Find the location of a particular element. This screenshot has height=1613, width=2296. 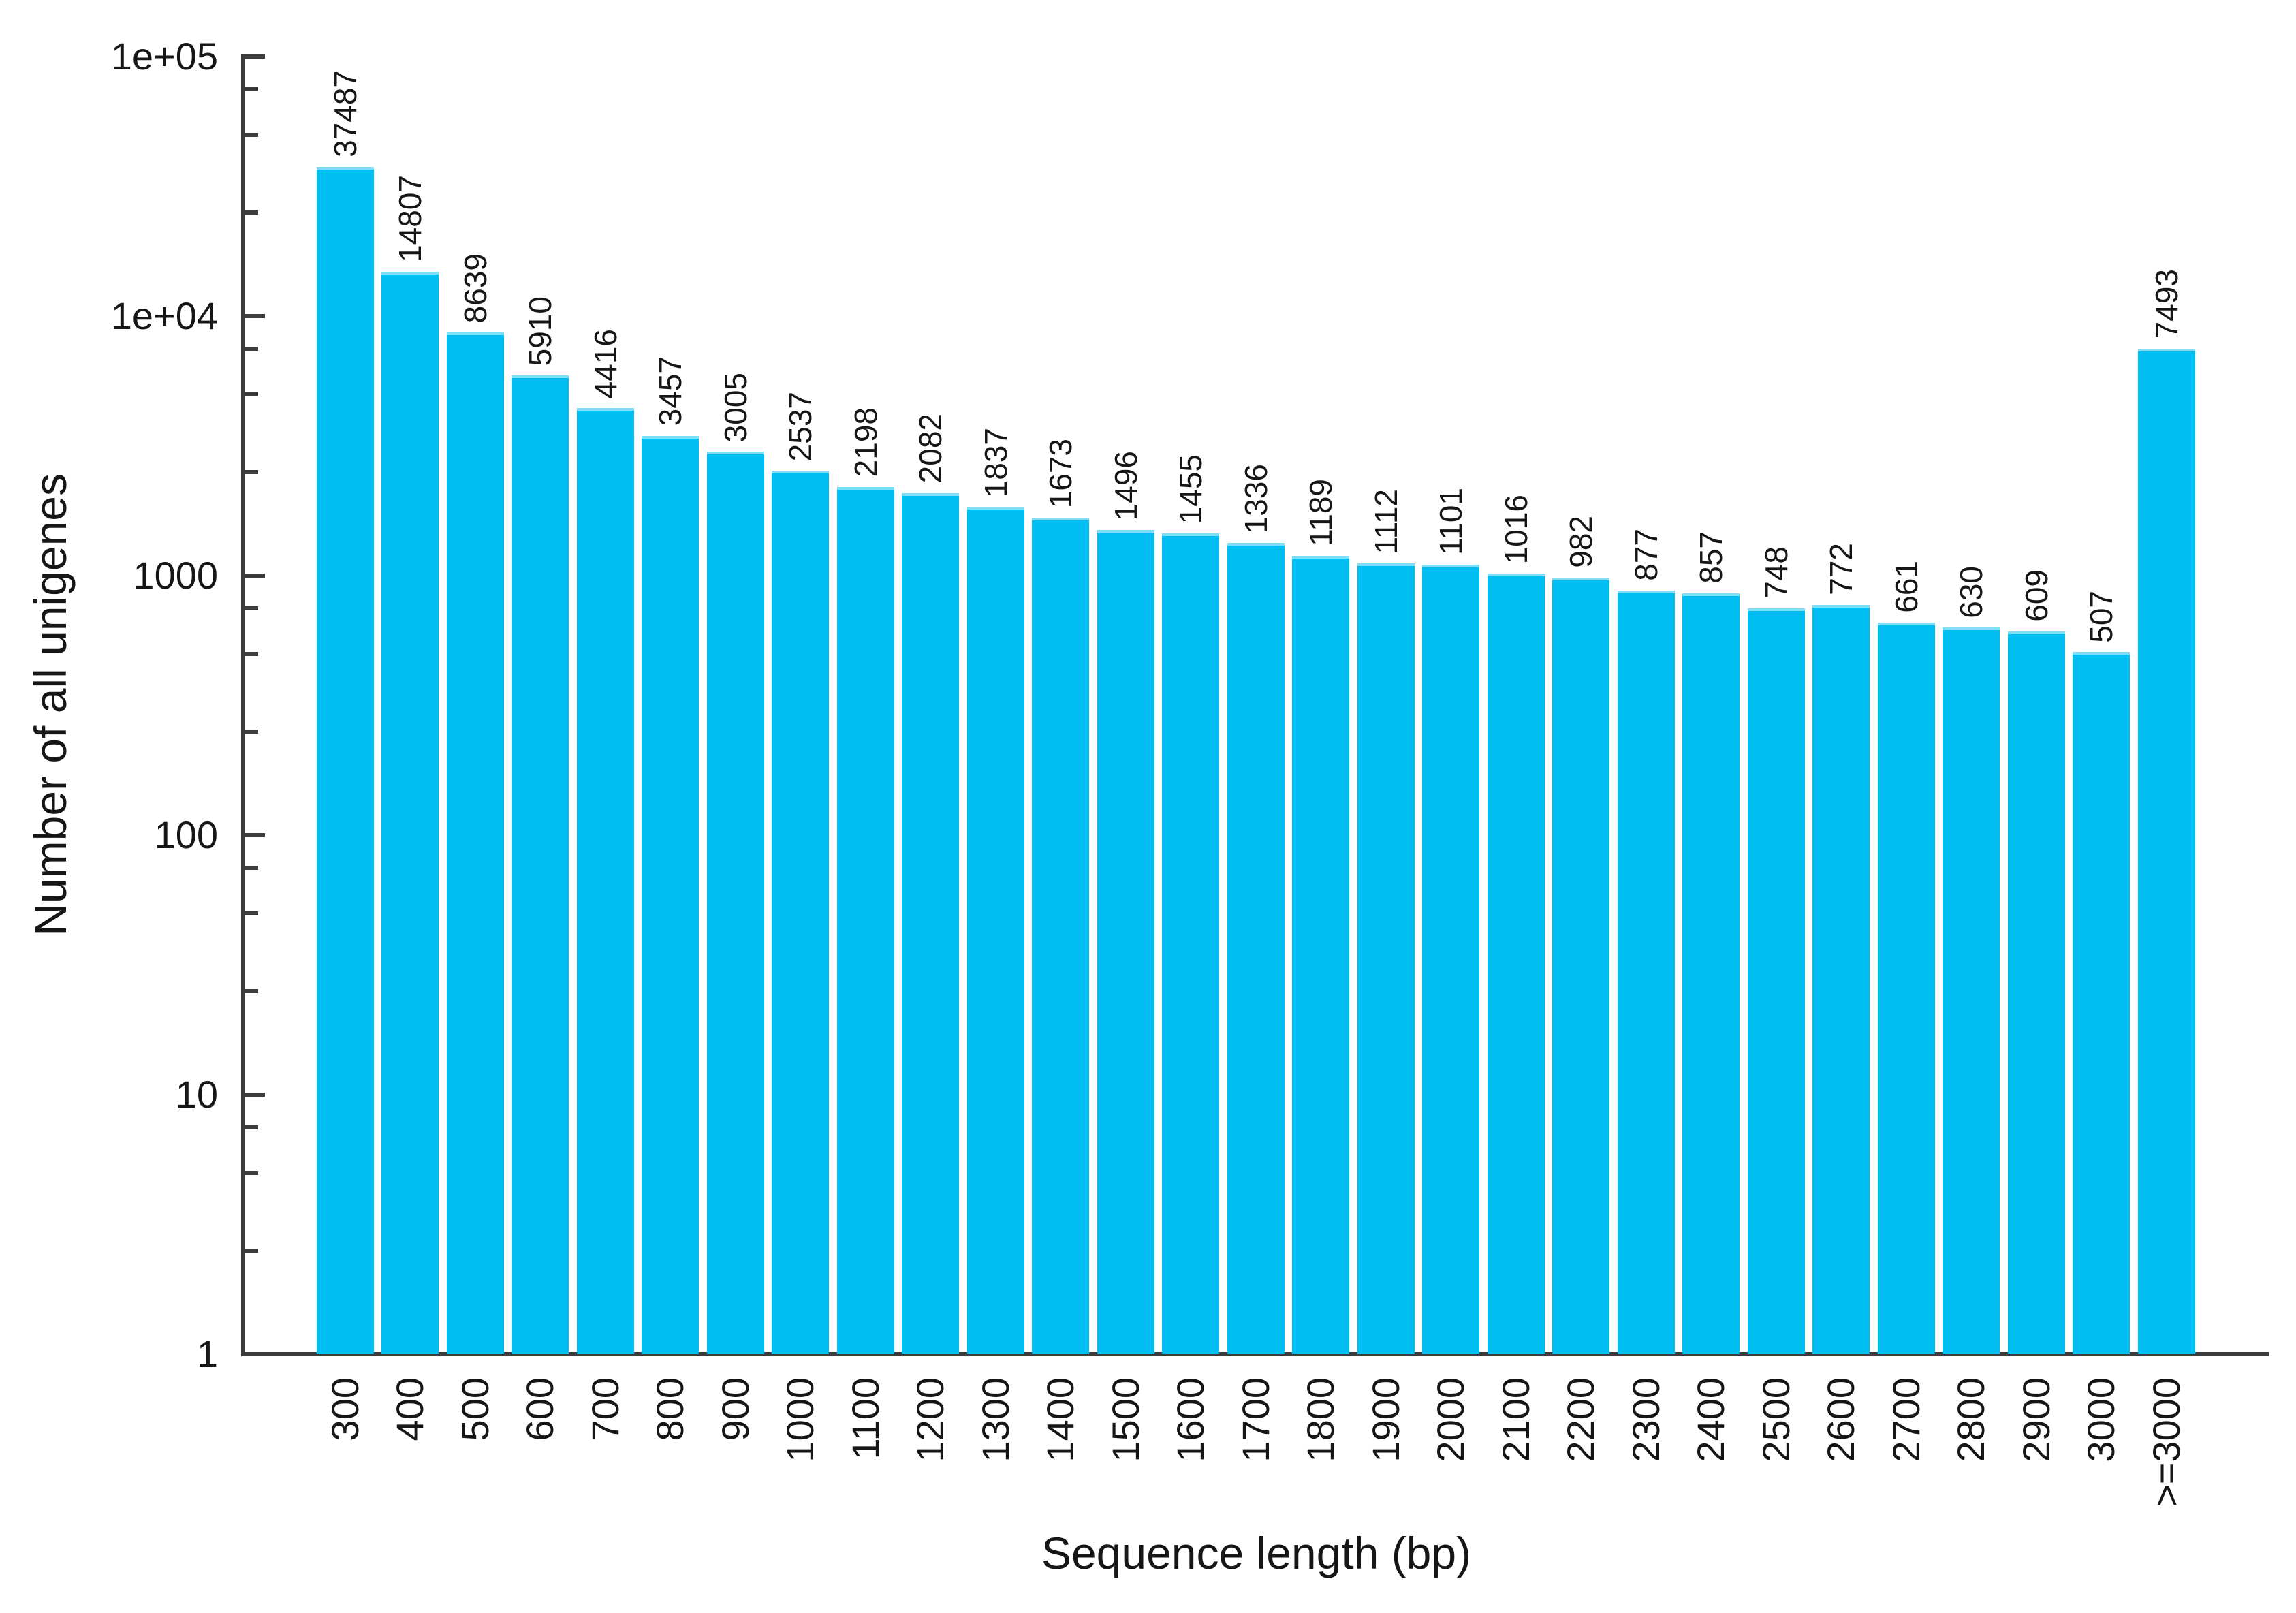

bar-value-label: 2198 is located at coordinates (865, 442).